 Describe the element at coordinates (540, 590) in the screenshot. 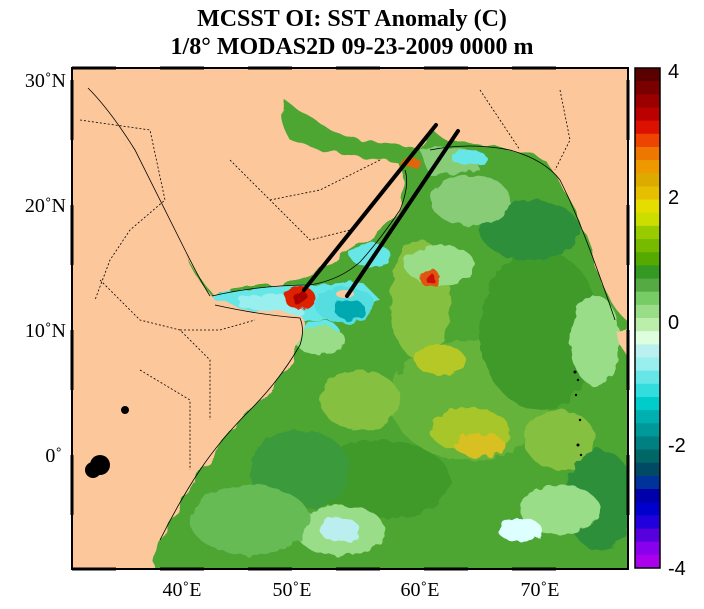

I see `lon-label-70e: 70˚E` at that location.